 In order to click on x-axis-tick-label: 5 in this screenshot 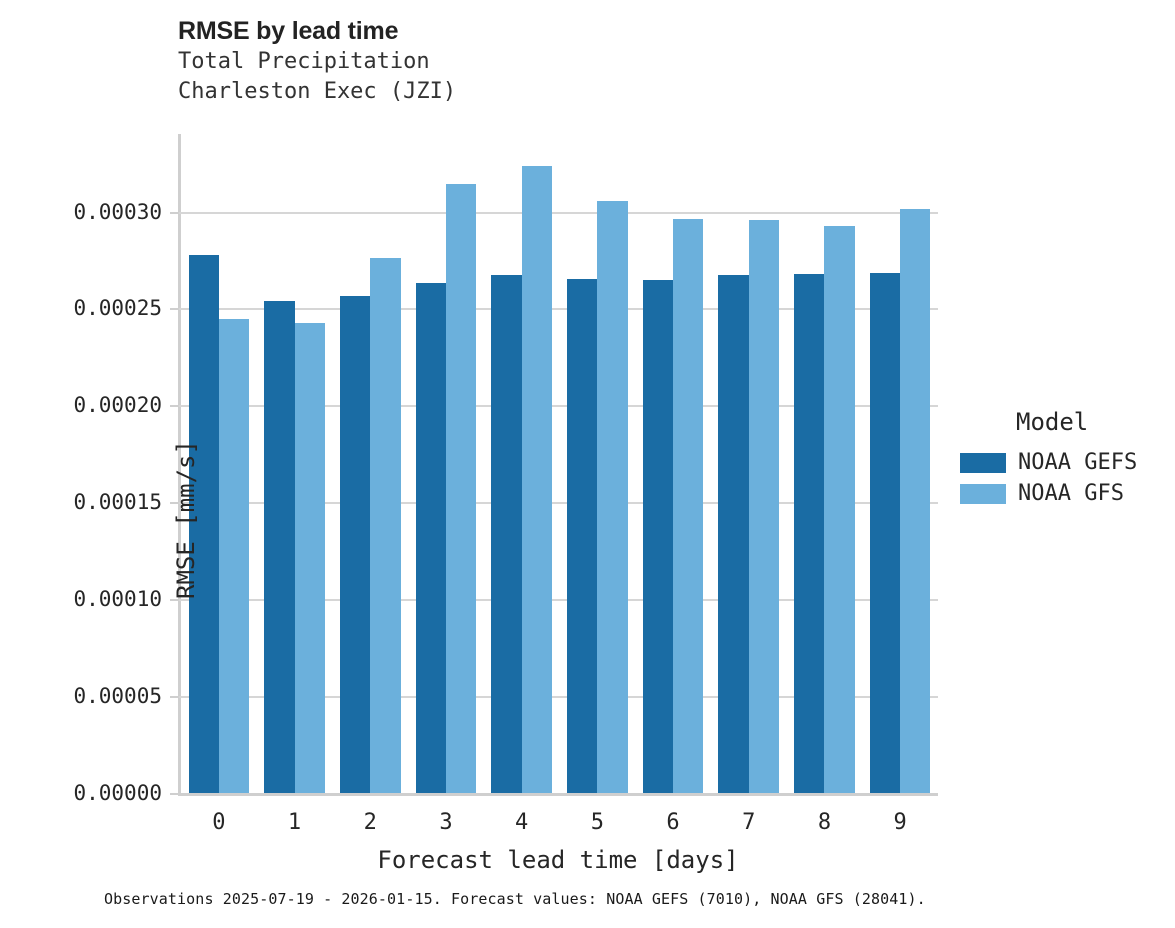, I will do `click(597, 822)`.